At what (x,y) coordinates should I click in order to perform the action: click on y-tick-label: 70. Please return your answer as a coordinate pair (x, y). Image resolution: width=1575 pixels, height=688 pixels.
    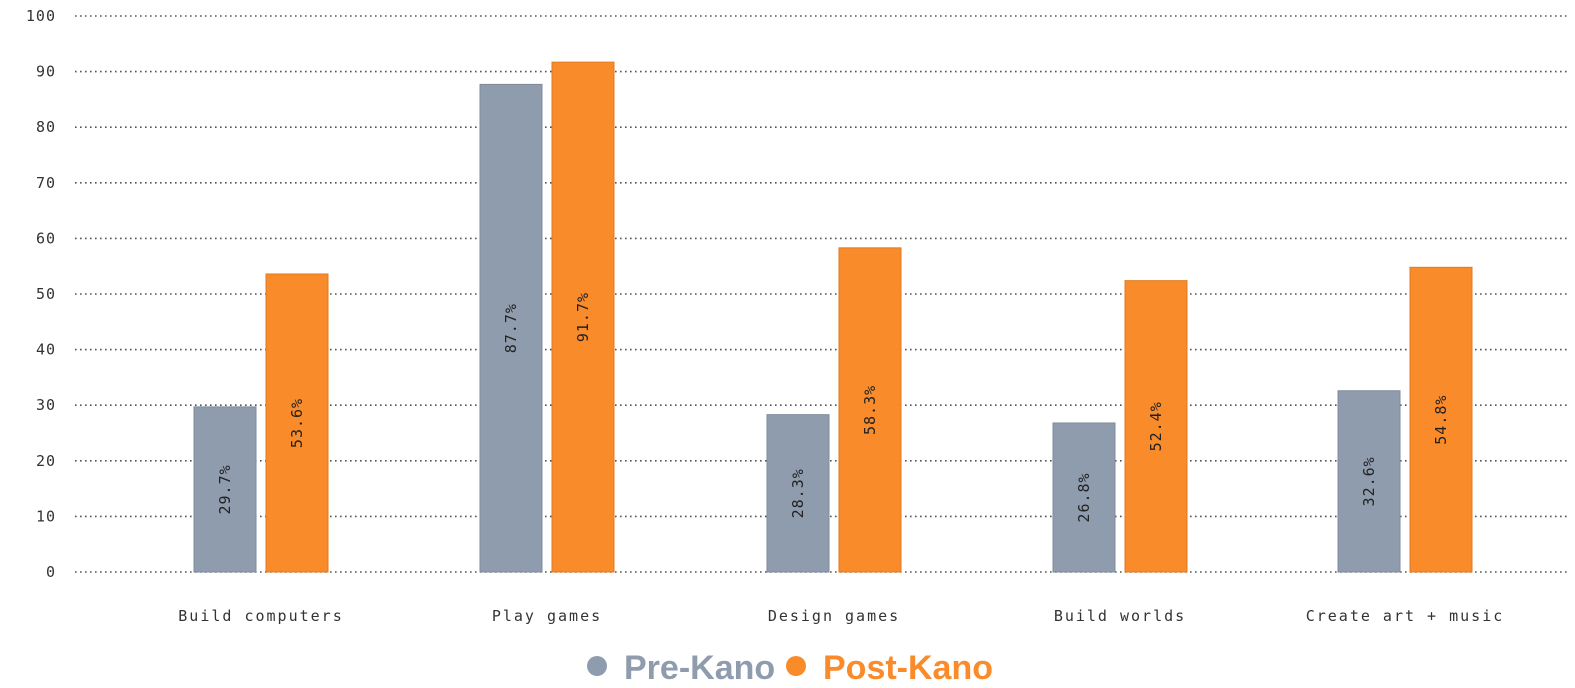
    Looking at the image, I should click on (46, 183).